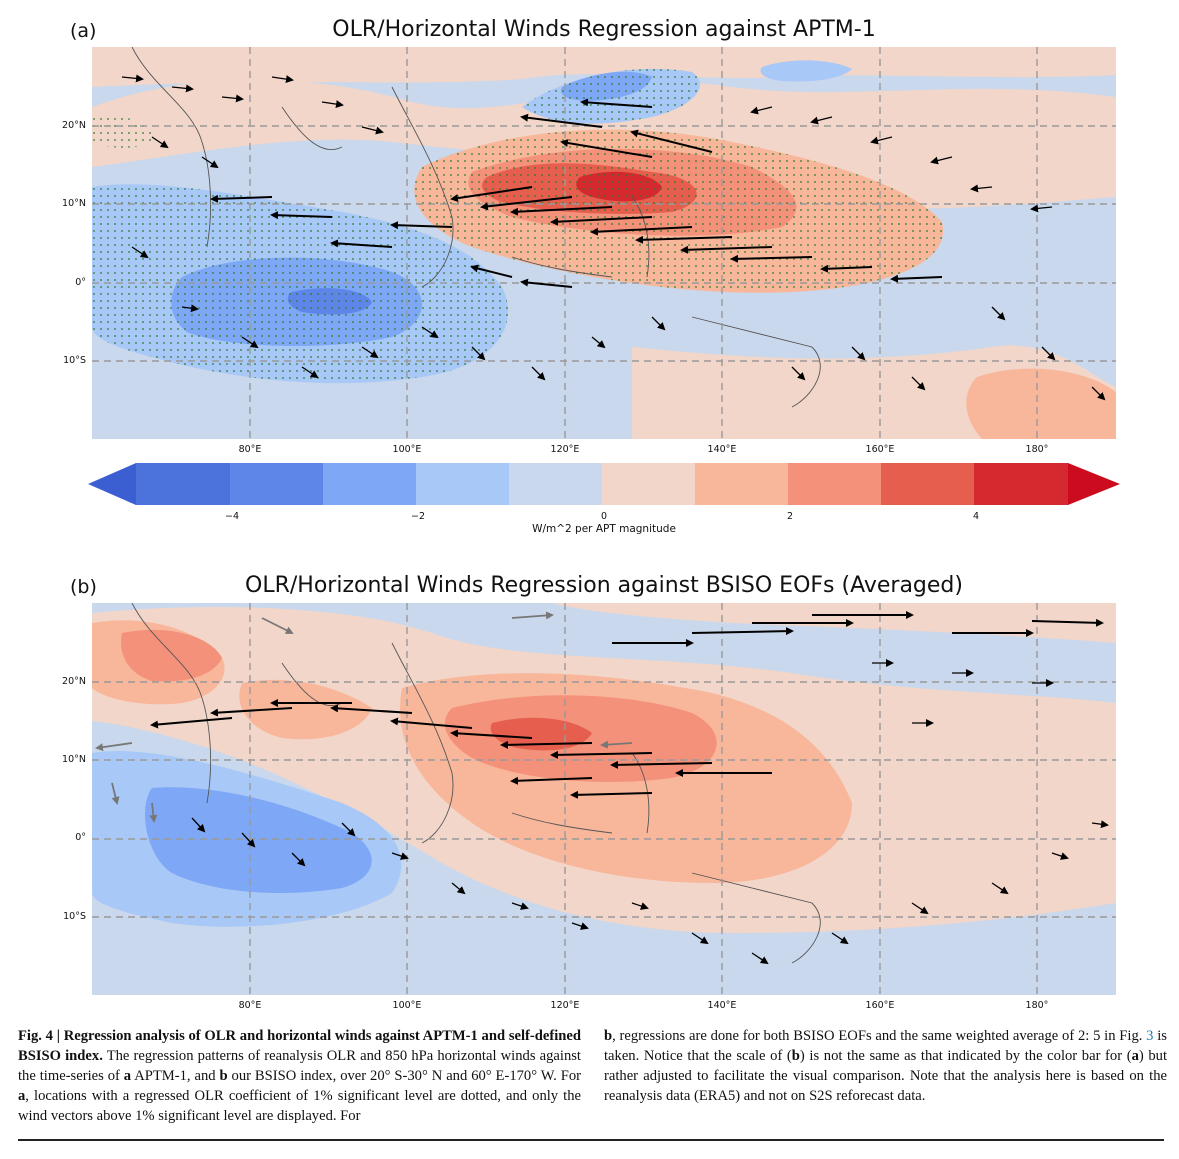 The width and height of the screenshot is (1179, 1159). I want to click on caption-bold-b3: b, so click(795, 1056).